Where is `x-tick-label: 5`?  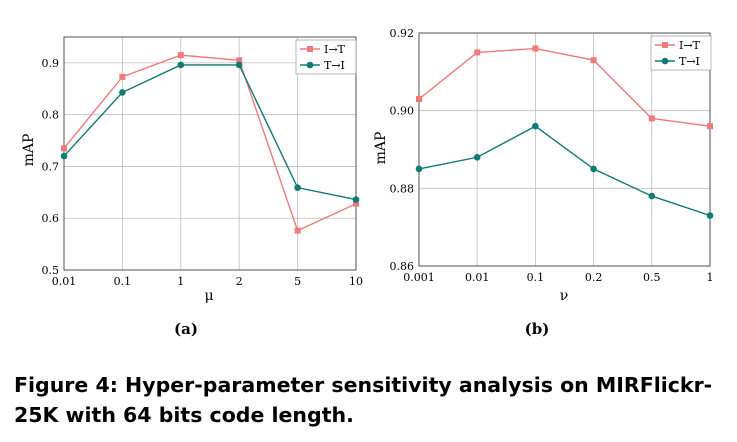 x-tick-label: 5 is located at coordinates (297, 281).